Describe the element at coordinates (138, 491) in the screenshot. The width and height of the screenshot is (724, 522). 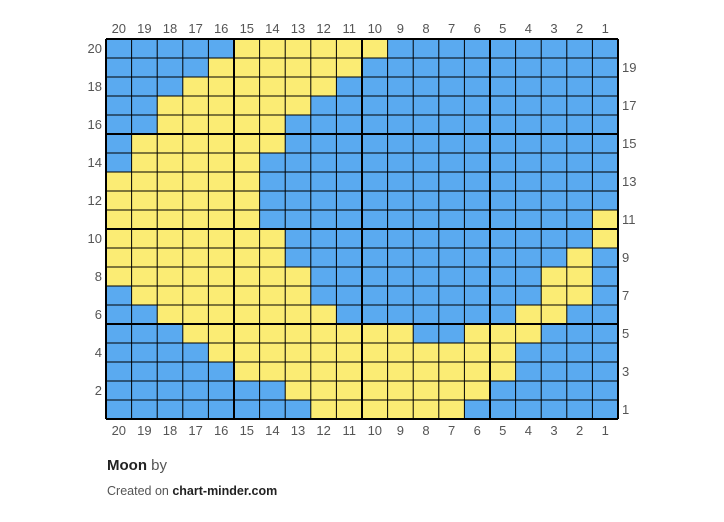
I see `credit-prefix: Created on` at that location.